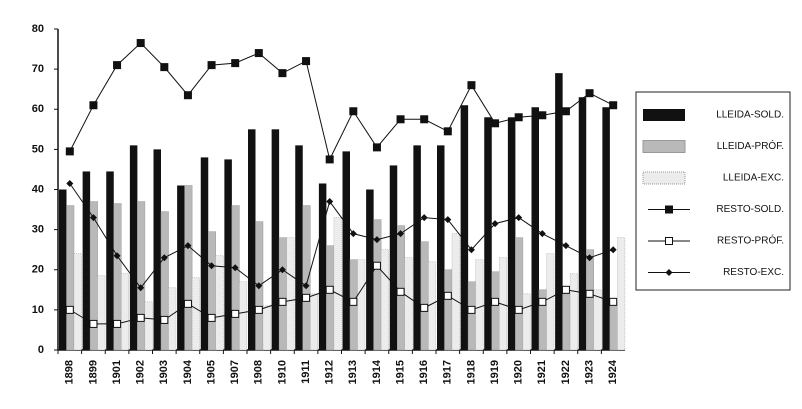  I want to click on x-tick-label: 1924, so click(613, 371).